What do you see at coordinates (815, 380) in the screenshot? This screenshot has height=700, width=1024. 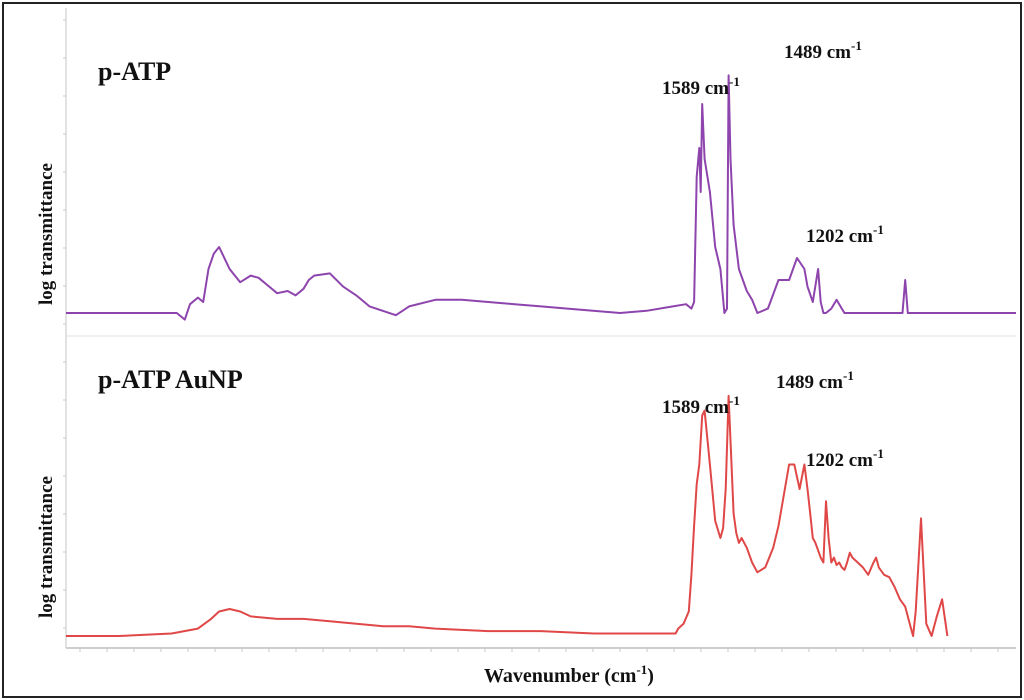 I see `peak-label-1489-bottom: 1489 cm-1` at bounding box center [815, 380].